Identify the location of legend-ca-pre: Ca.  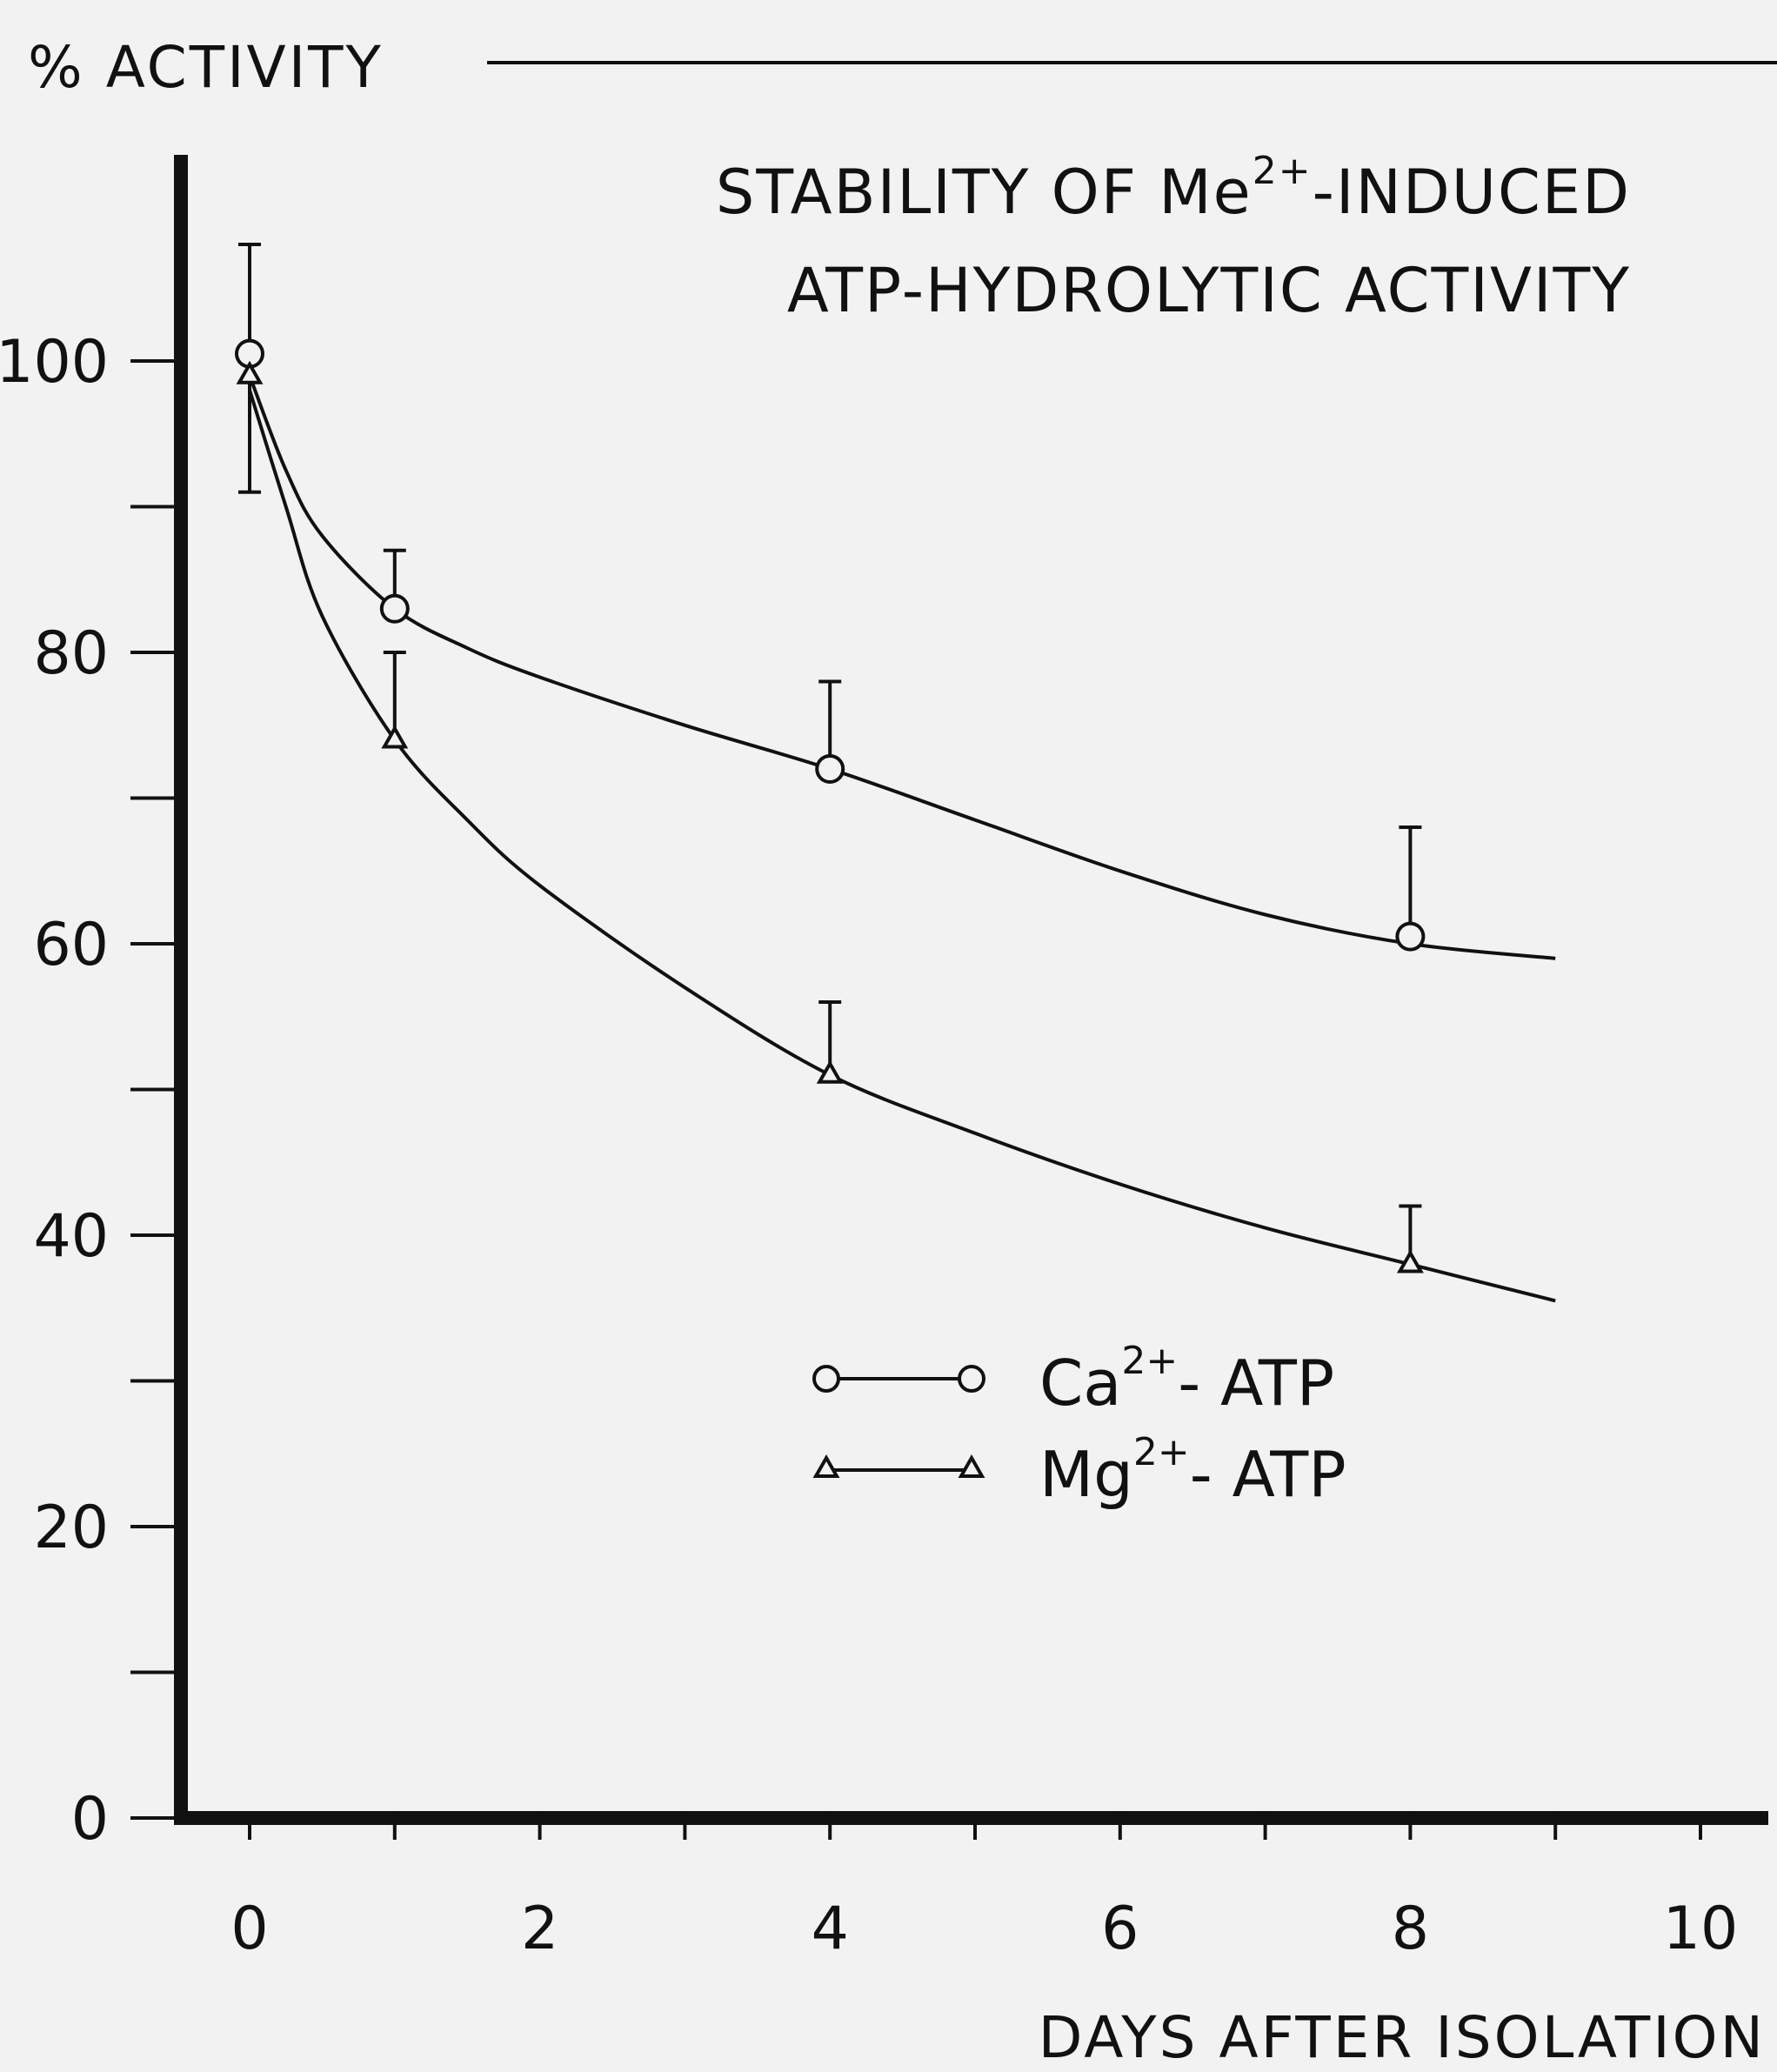
(1080, 1383).